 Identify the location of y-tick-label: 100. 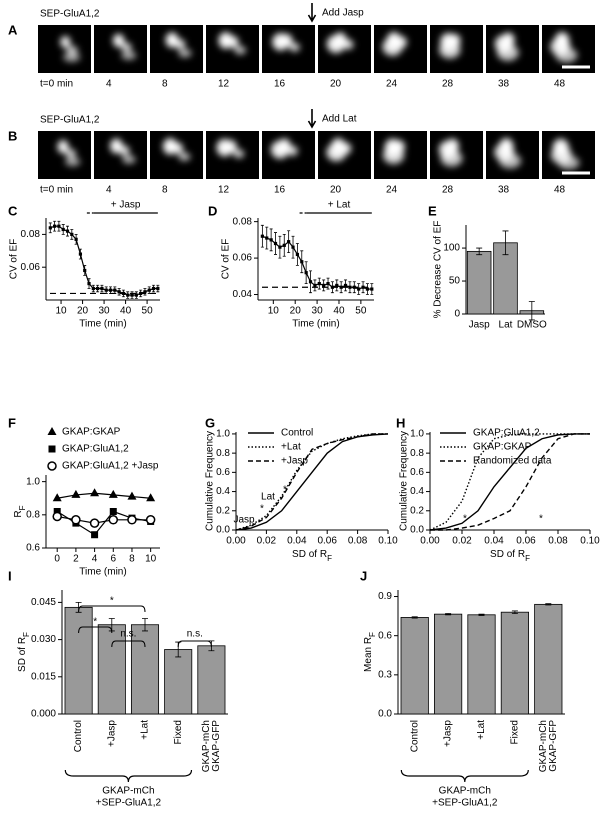
(451, 248).